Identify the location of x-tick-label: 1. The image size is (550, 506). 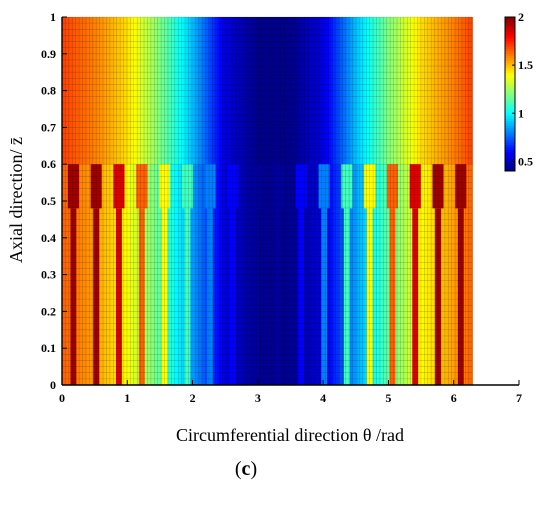
(127, 398).